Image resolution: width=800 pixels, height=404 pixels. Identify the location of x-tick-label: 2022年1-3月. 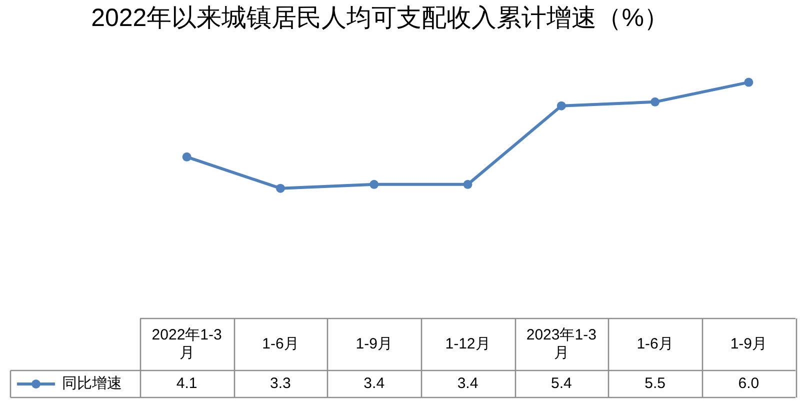
(187, 344).